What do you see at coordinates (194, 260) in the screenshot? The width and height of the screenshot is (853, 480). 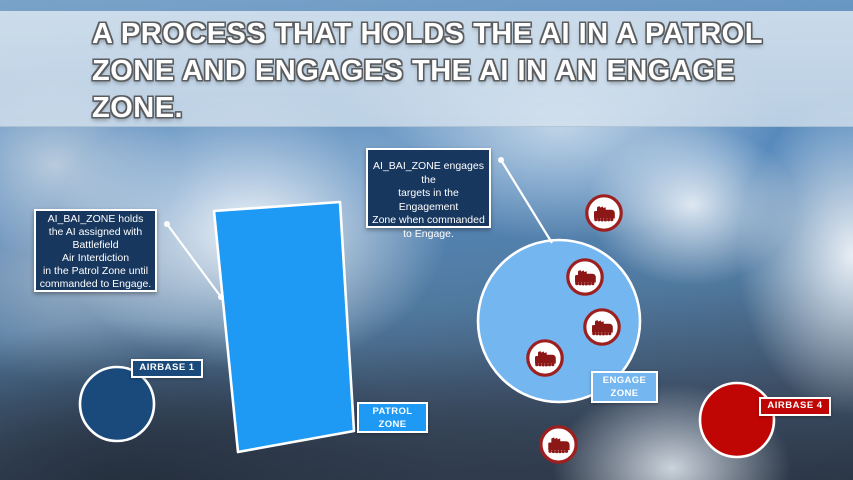 I see `callout-line-patrol` at bounding box center [194, 260].